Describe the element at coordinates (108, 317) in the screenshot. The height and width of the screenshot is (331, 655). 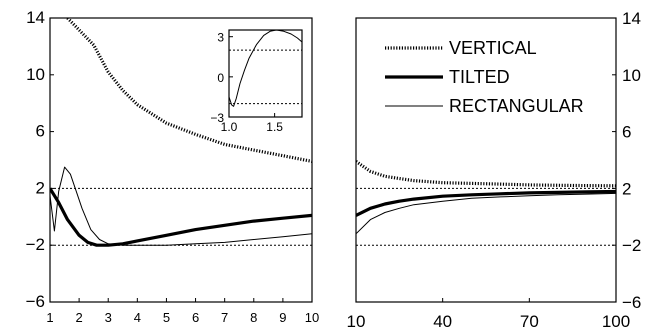
I see `left-x-tick-label: 3` at that location.